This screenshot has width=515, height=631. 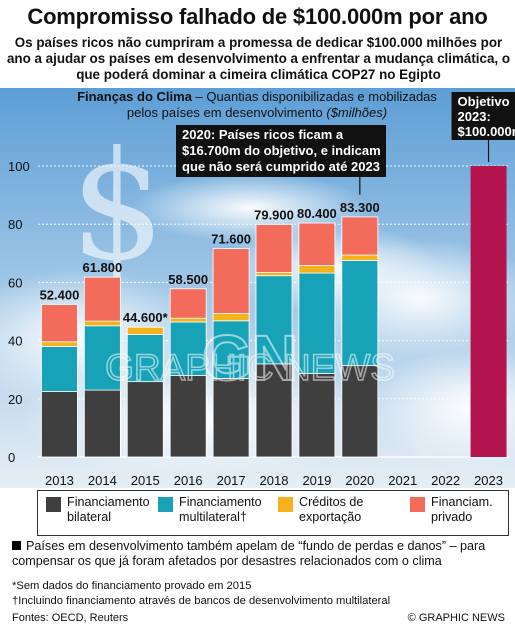 I want to click on total-label: 71.600, so click(x=231, y=239).